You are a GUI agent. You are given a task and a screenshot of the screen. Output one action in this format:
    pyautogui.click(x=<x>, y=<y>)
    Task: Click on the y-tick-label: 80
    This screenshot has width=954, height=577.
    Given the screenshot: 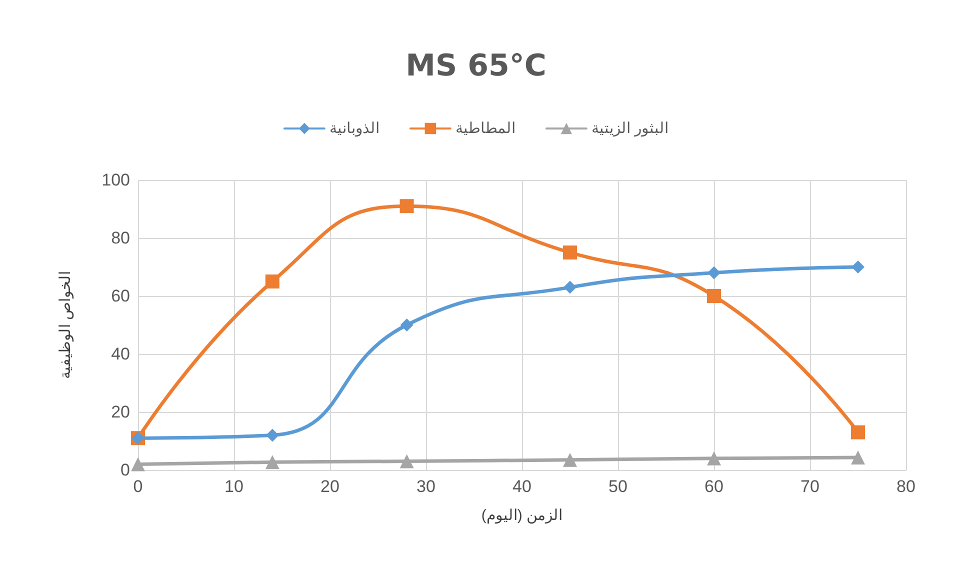 What is the action you would take?
    pyautogui.click(x=120, y=238)
    